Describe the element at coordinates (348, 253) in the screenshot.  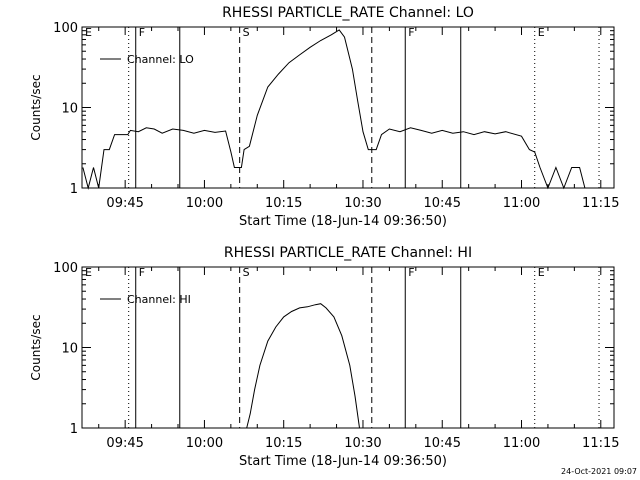
I see `title: RHESSI PARTICLE_RATE Channel: HI` at that location.